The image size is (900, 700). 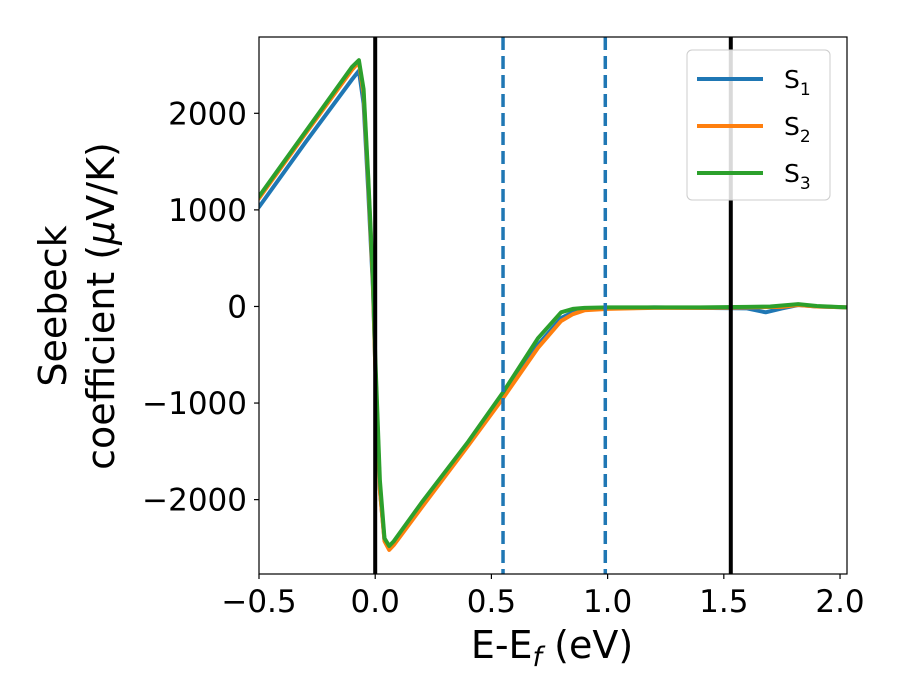 I want to click on y-tick-label: −1000, so click(x=194, y=404).